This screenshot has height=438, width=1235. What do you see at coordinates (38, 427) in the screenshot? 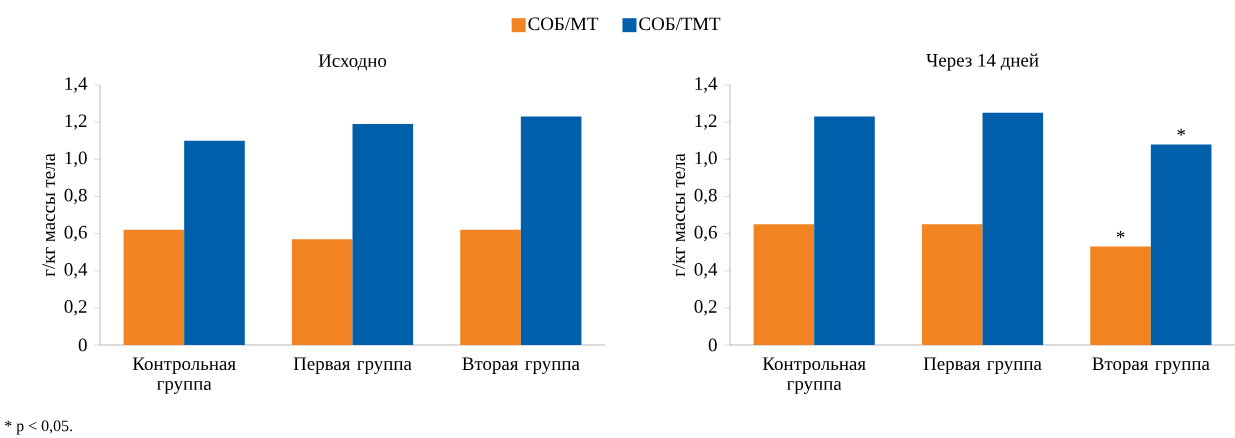
I see `text: * p < 0,05.` at bounding box center [38, 427].